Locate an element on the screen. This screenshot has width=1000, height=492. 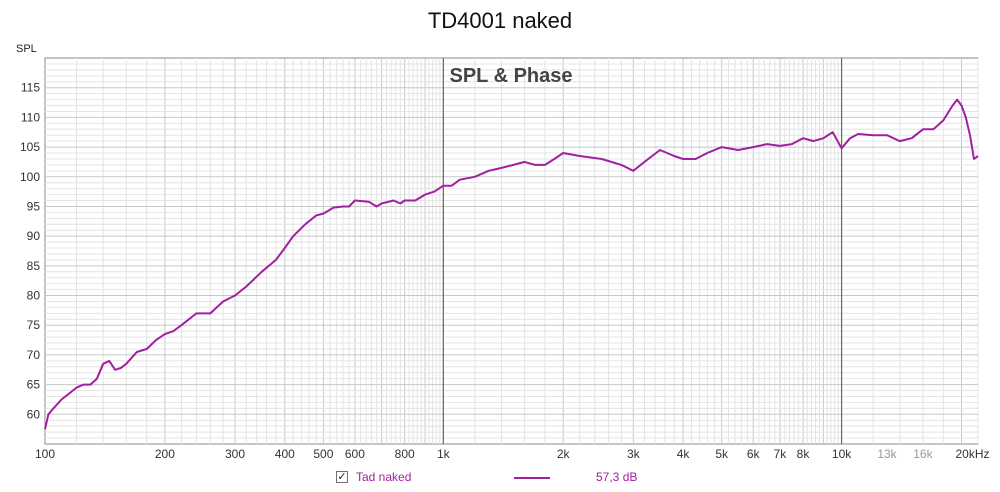
x-tick-label: 500 is located at coordinates (323, 454).